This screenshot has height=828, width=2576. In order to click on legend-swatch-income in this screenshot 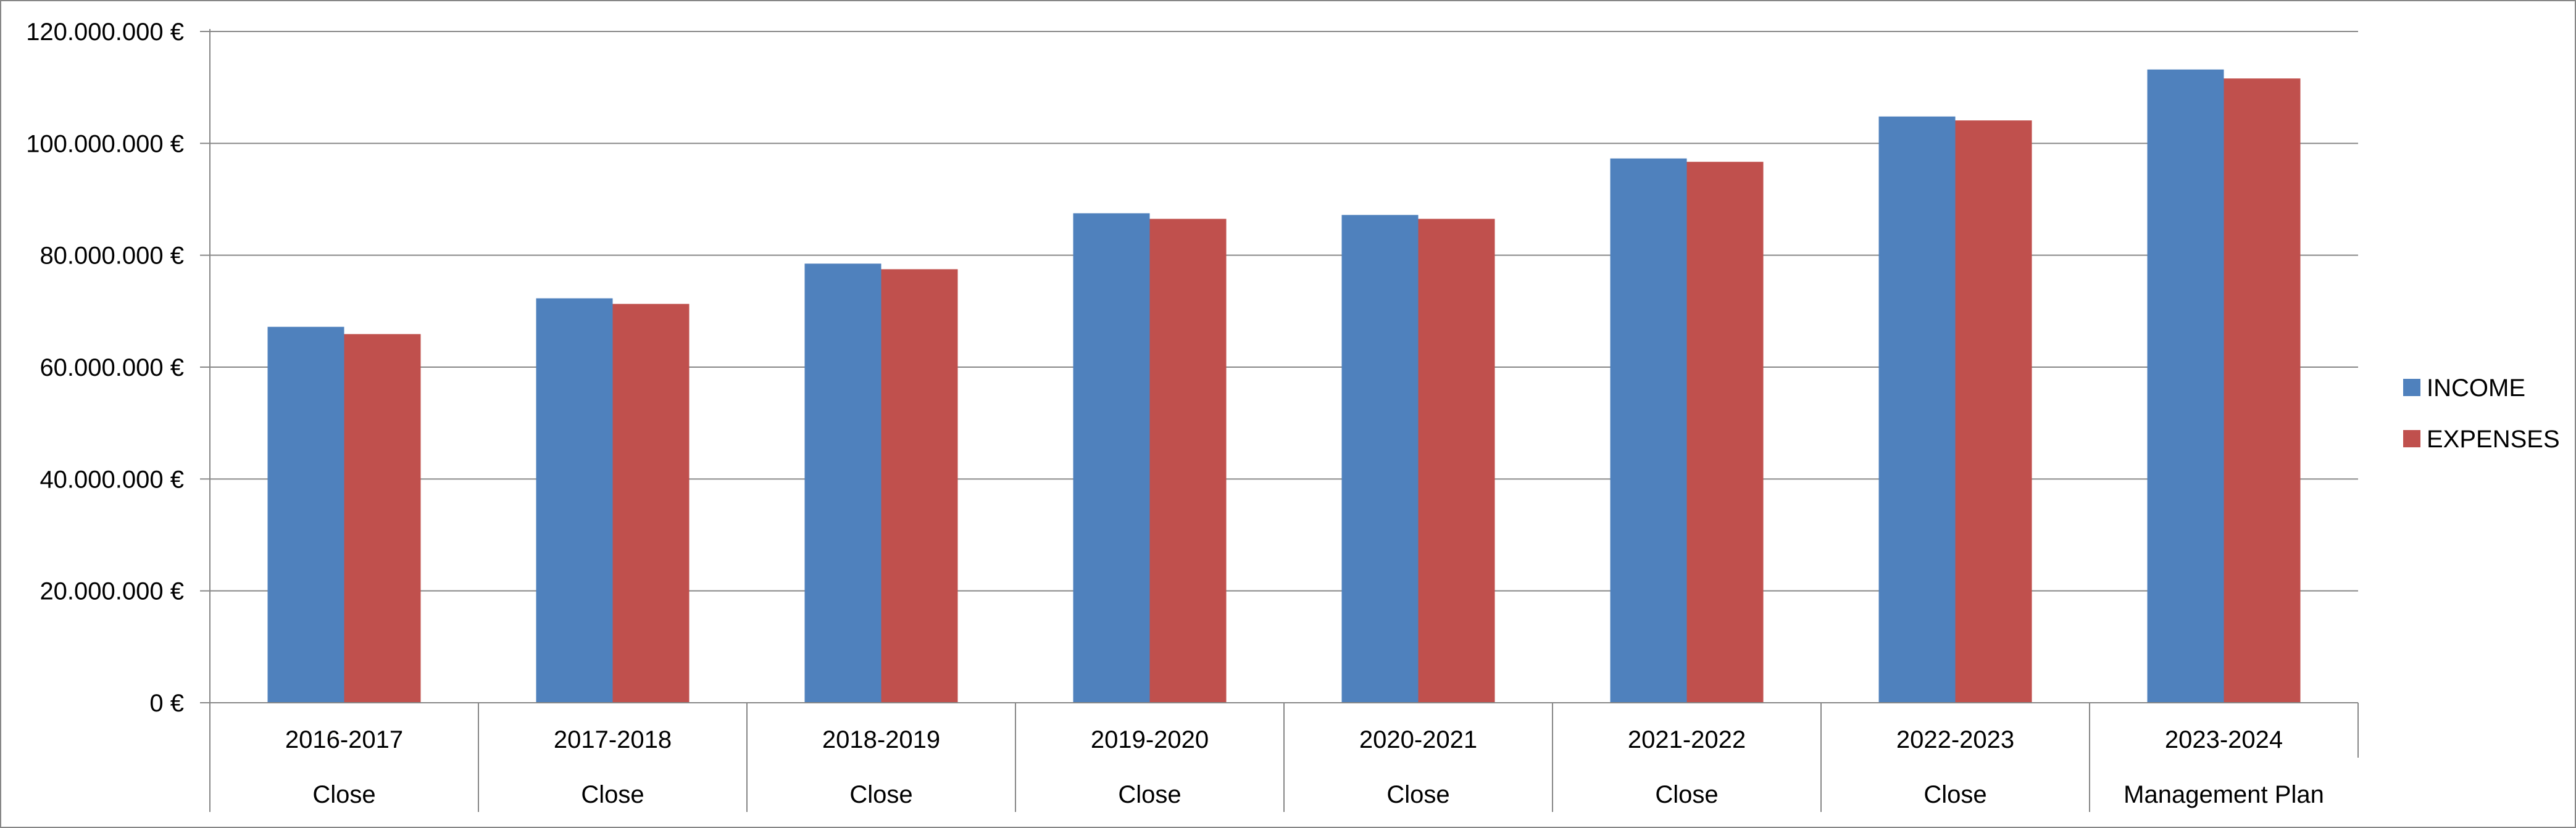, I will do `click(2411, 388)`.